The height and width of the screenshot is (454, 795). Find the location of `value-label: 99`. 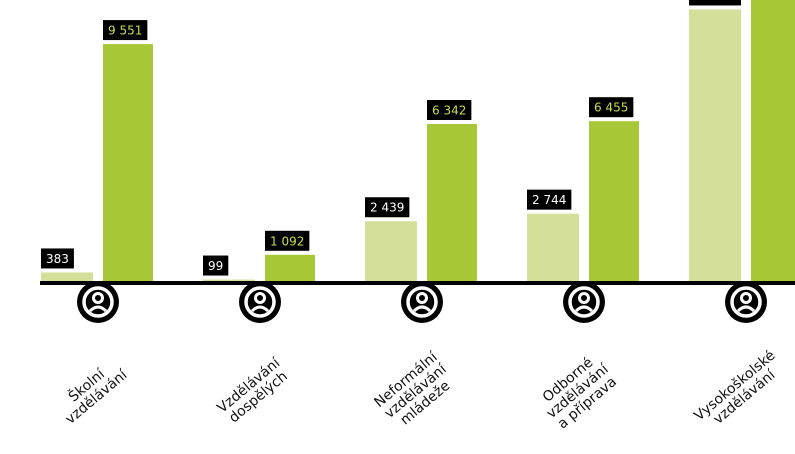

value-label: 99 is located at coordinates (216, 265).